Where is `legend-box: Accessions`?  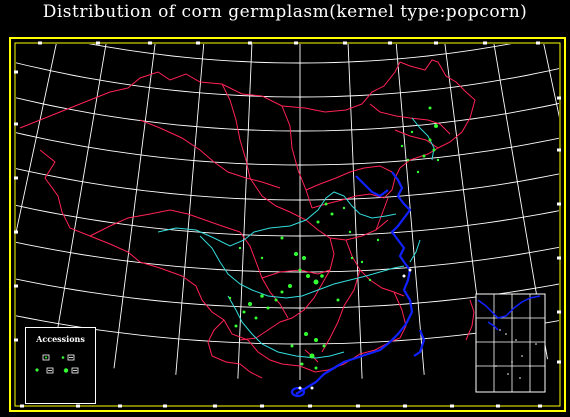 legend-box: Accessions is located at coordinates (60, 365).